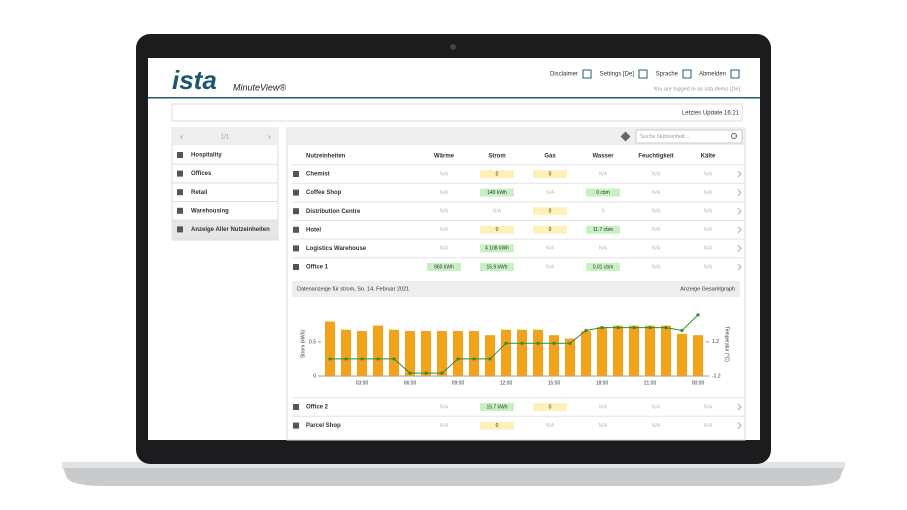 Image resolution: width=907 pixels, height=510 pixels. I want to click on column-header: Nutzeinheiten, so click(326, 157).